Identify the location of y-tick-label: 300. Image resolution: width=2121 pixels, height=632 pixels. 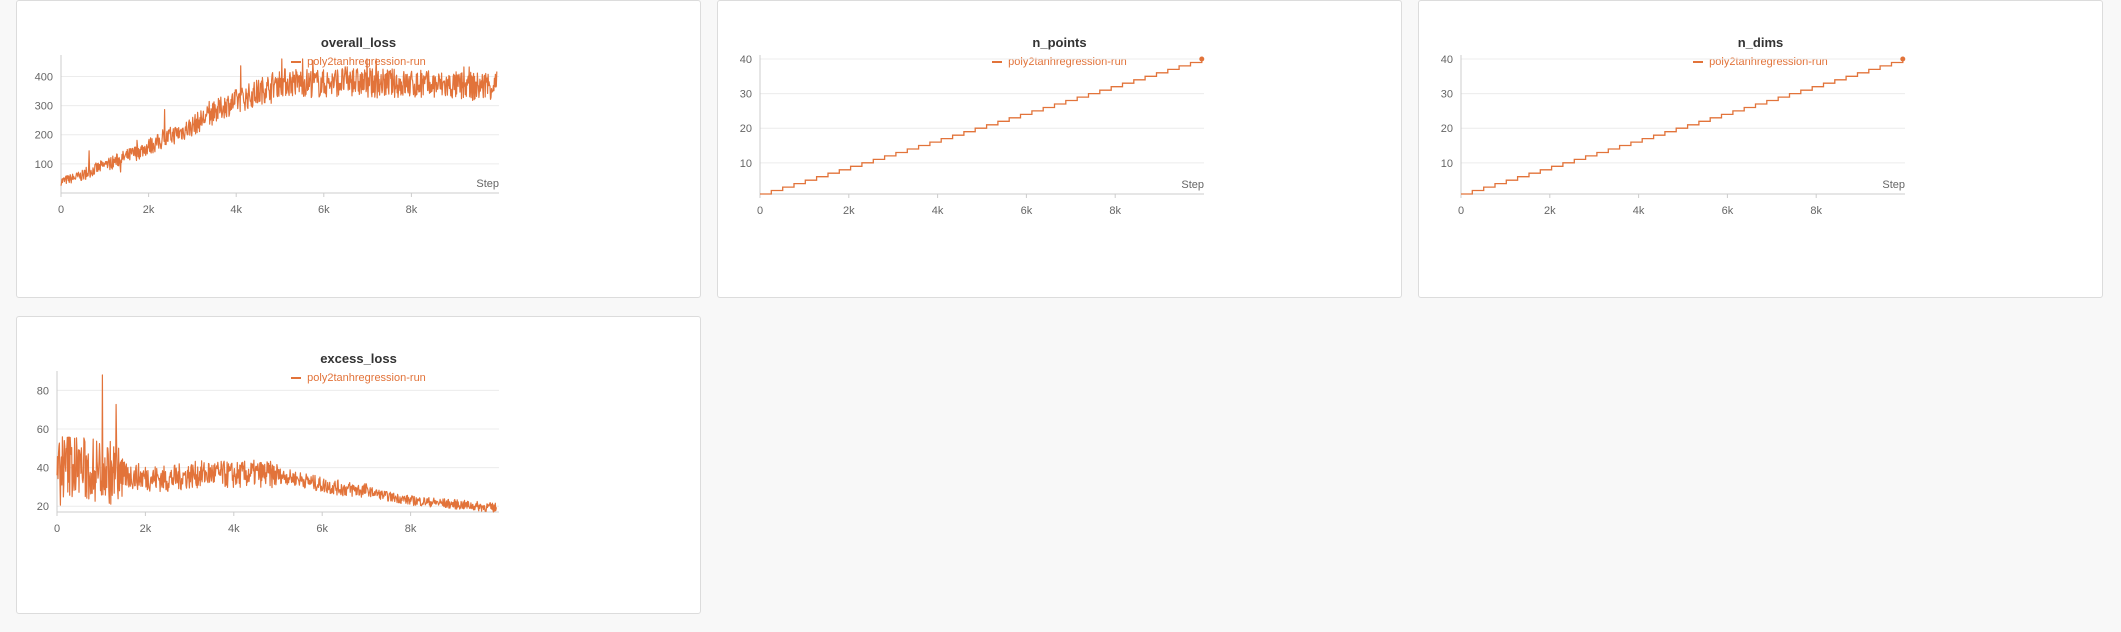
(44, 107).